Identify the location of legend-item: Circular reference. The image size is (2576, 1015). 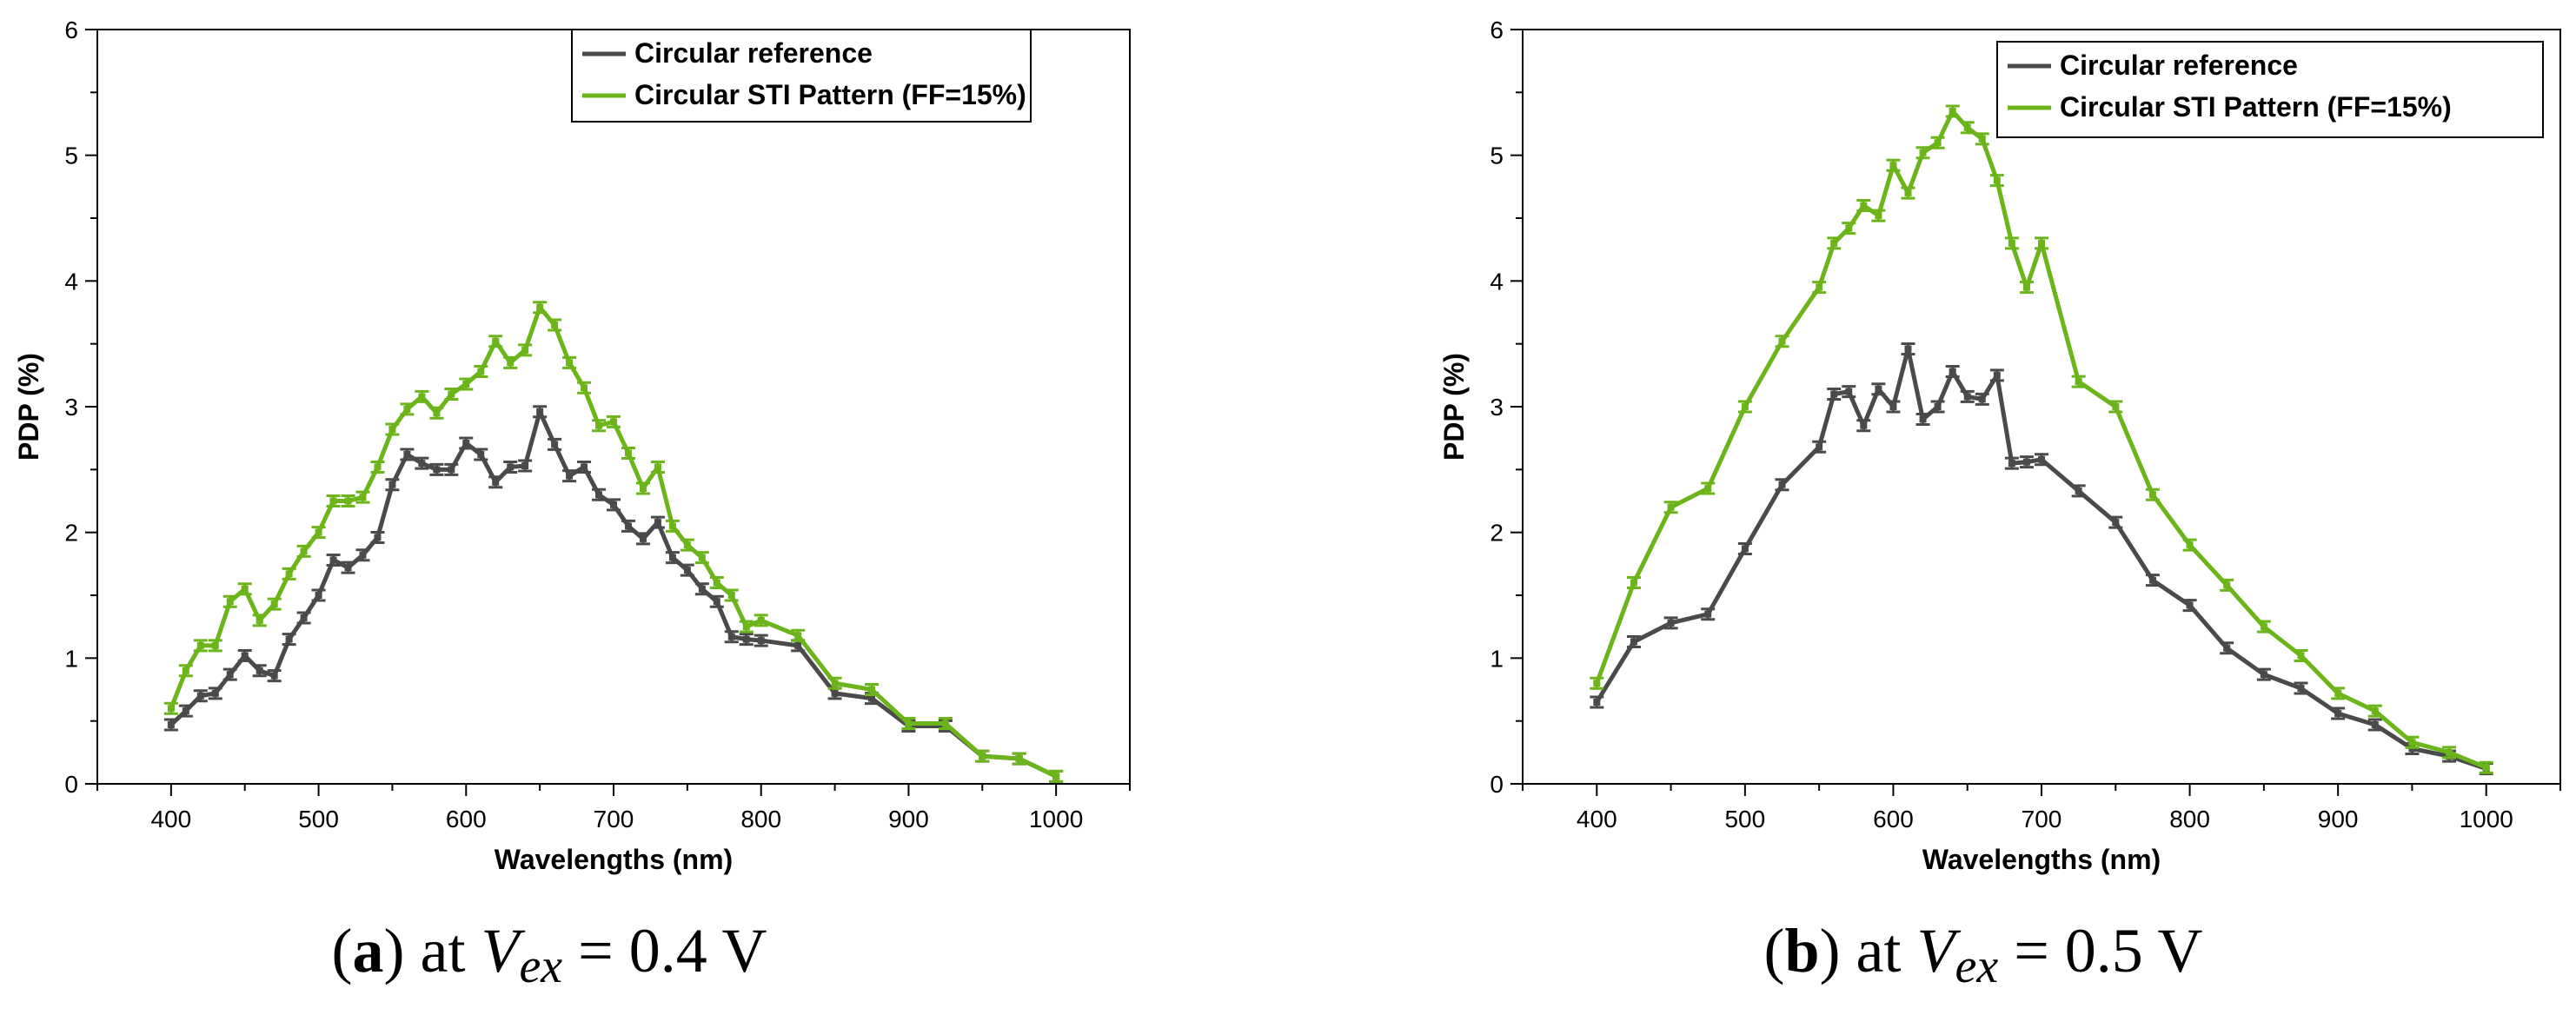
(727, 53).